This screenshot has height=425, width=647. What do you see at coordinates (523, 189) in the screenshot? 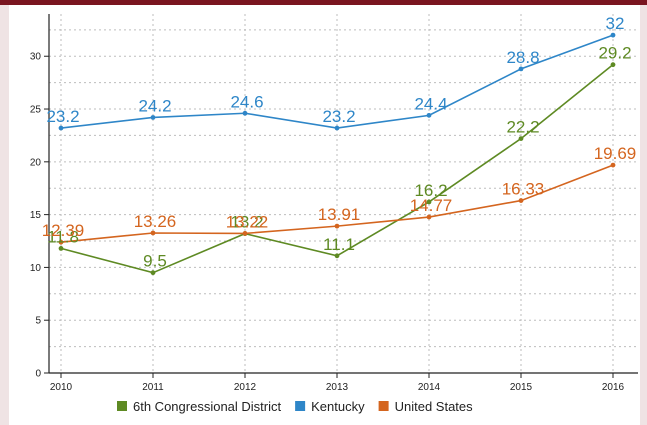
I see `data-label: 16.33` at bounding box center [523, 189].